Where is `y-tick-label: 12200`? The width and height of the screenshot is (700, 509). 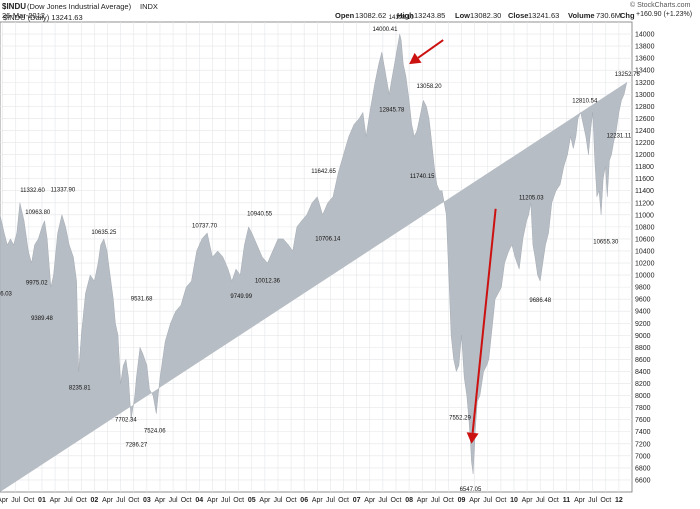 y-tick-label: 12200 is located at coordinates (645, 143).